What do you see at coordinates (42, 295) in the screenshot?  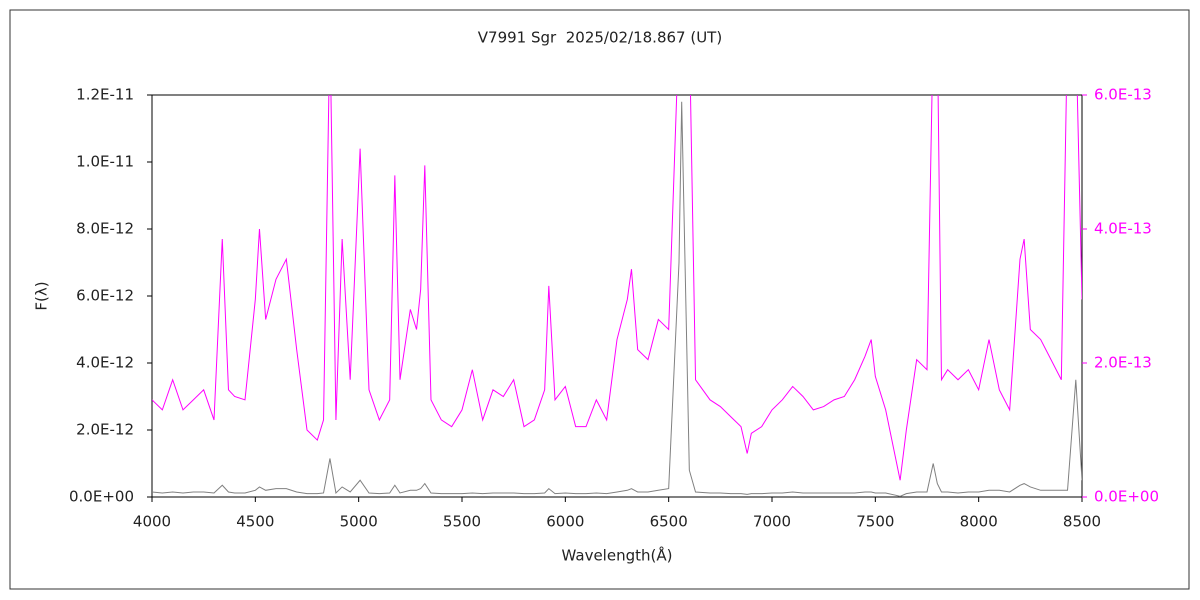 I see `y-axis-label: F(λ)` at bounding box center [42, 295].